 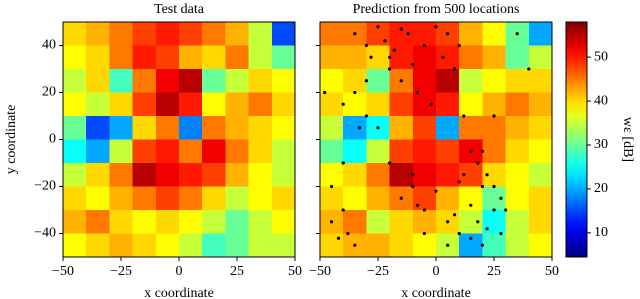 I want to click on colorbar-tick-label: 30, so click(x=601, y=144).